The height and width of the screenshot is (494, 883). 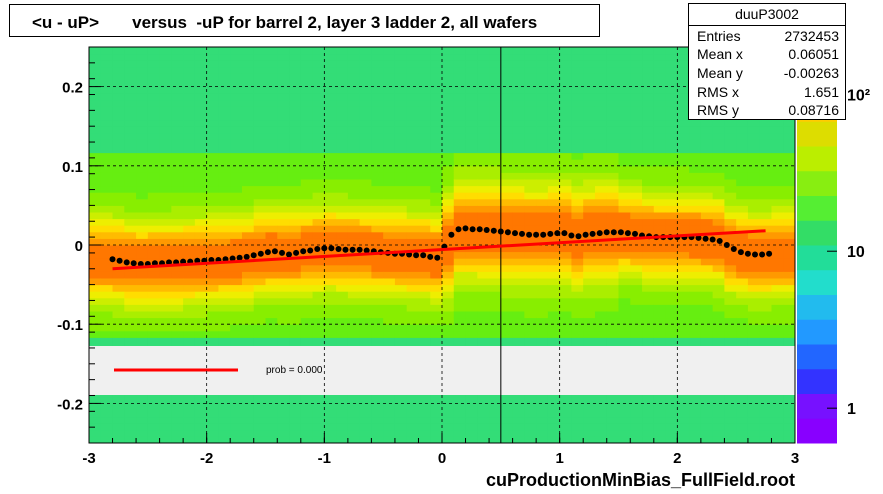 What do you see at coordinates (811, 36) in the screenshot?
I see `stats-value: 2732453` at bounding box center [811, 36].